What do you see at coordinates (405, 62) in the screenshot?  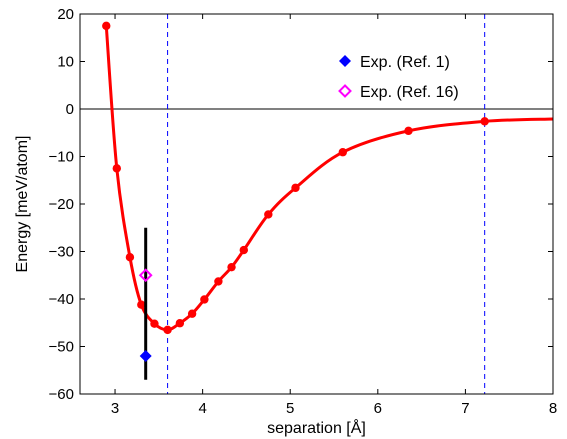 I see `legend-ref1-label: Exp. (Ref. 1)` at bounding box center [405, 62].